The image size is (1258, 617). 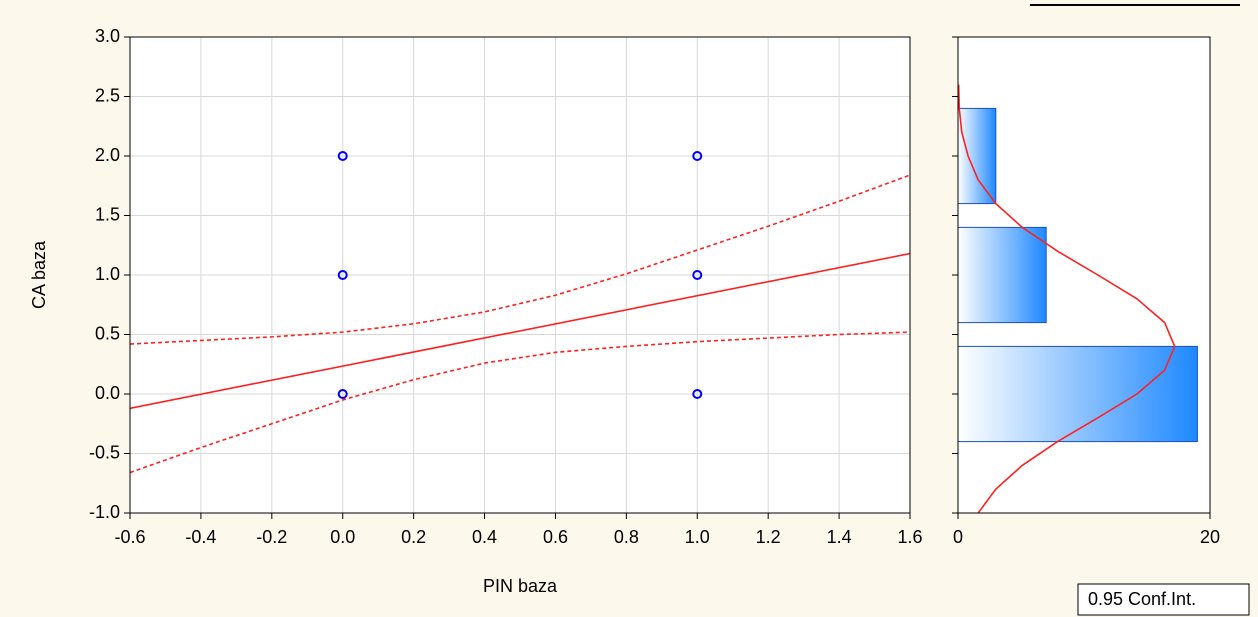 I want to click on x-tick-label: 0, so click(x=958, y=537).